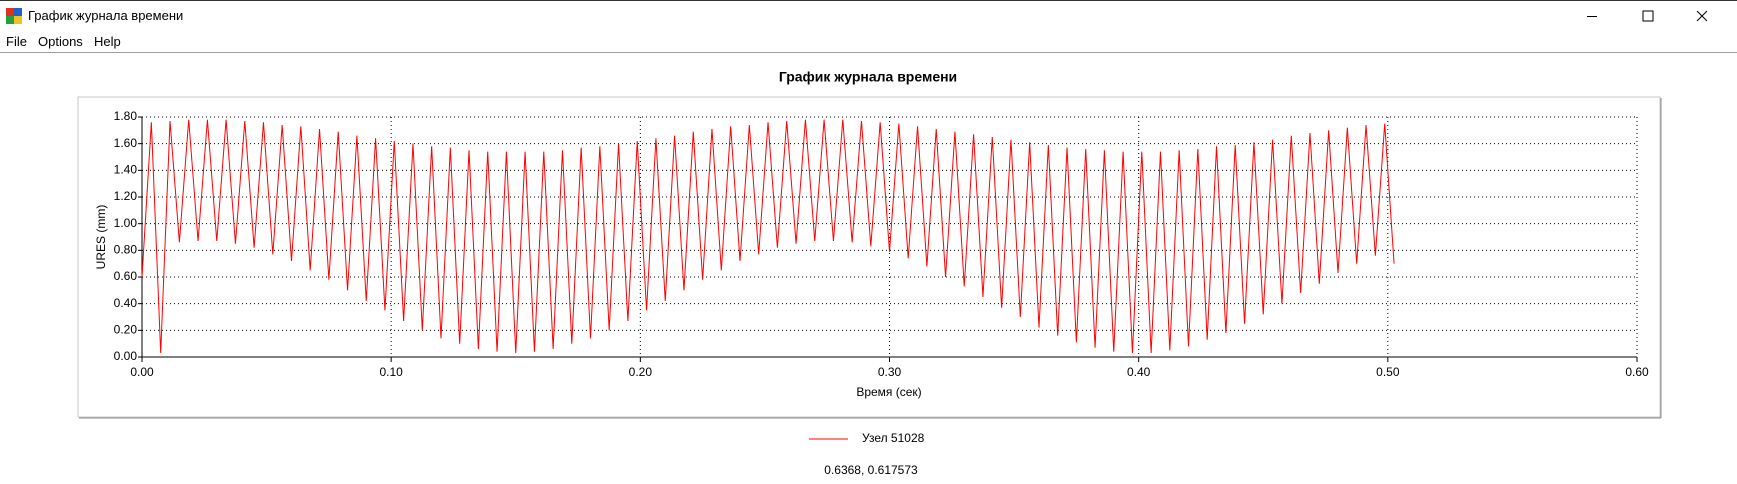 Image resolution: width=1737 pixels, height=484 pixels. Describe the element at coordinates (126, 196) in the screenshot. I see `y-tick-label: 1.20` at that location.